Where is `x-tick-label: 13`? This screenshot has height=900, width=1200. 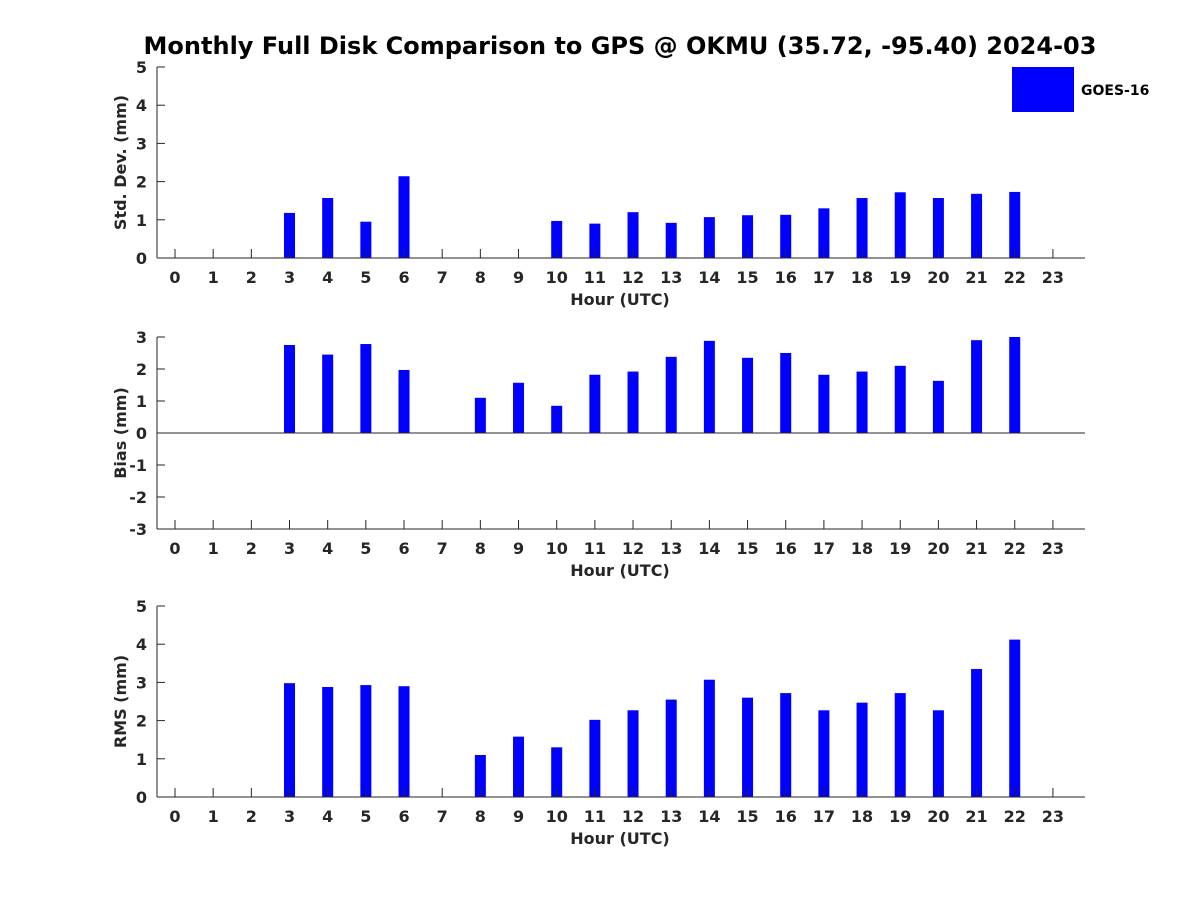
x-tick-label: 13 is located at coordinates (671, 548).